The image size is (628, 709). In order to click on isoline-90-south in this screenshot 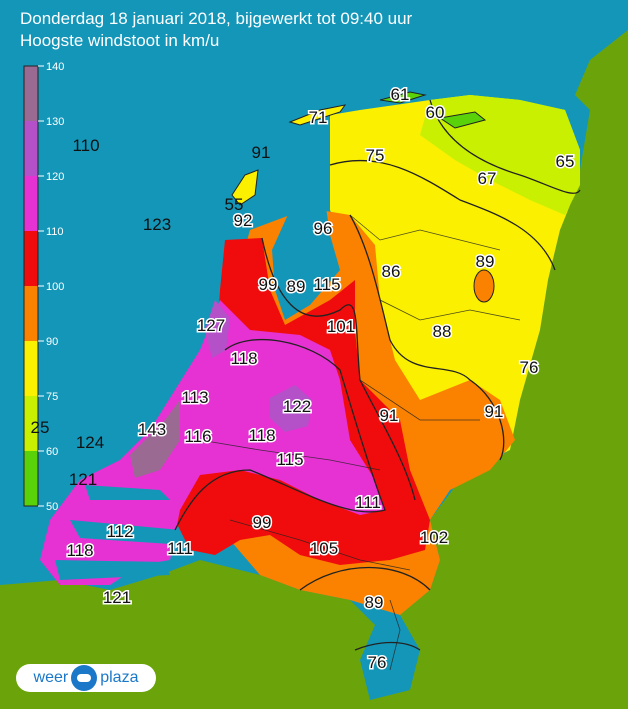, I will do `click(365, 578)`.